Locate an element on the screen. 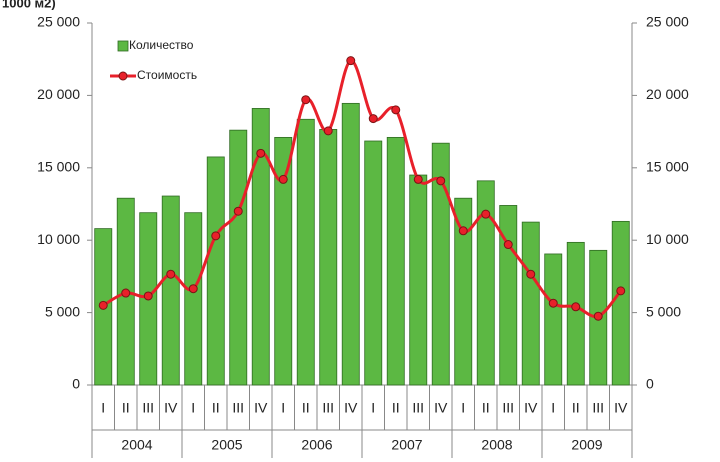 This screenshot has width=720, height=462. y2-tick-label: 25 000 is located at coordinates (667, 22).